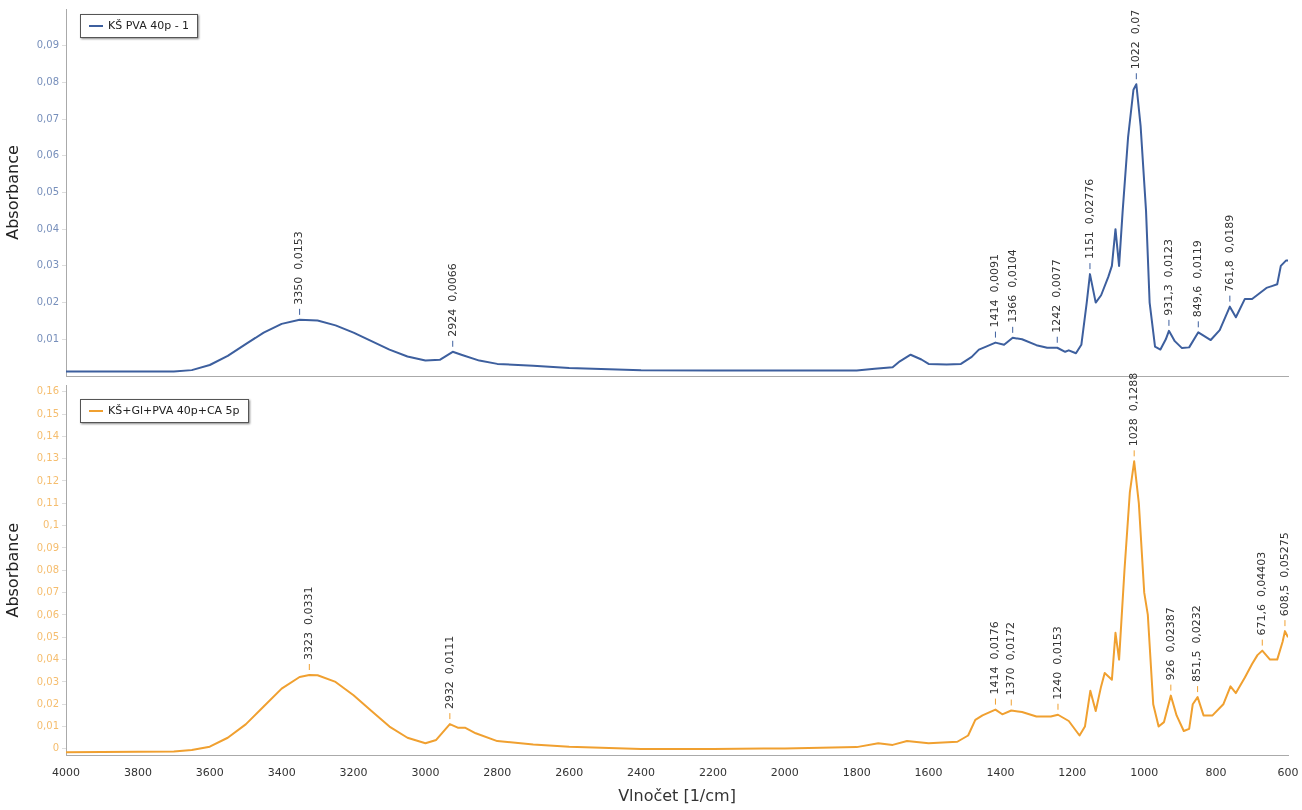 This screenshot has height=810, width=1302. What do you see at coordinates (1000, 773) in the screenshot?
I see `x-tick-label: 1400` at bounding box center [1000, 773].